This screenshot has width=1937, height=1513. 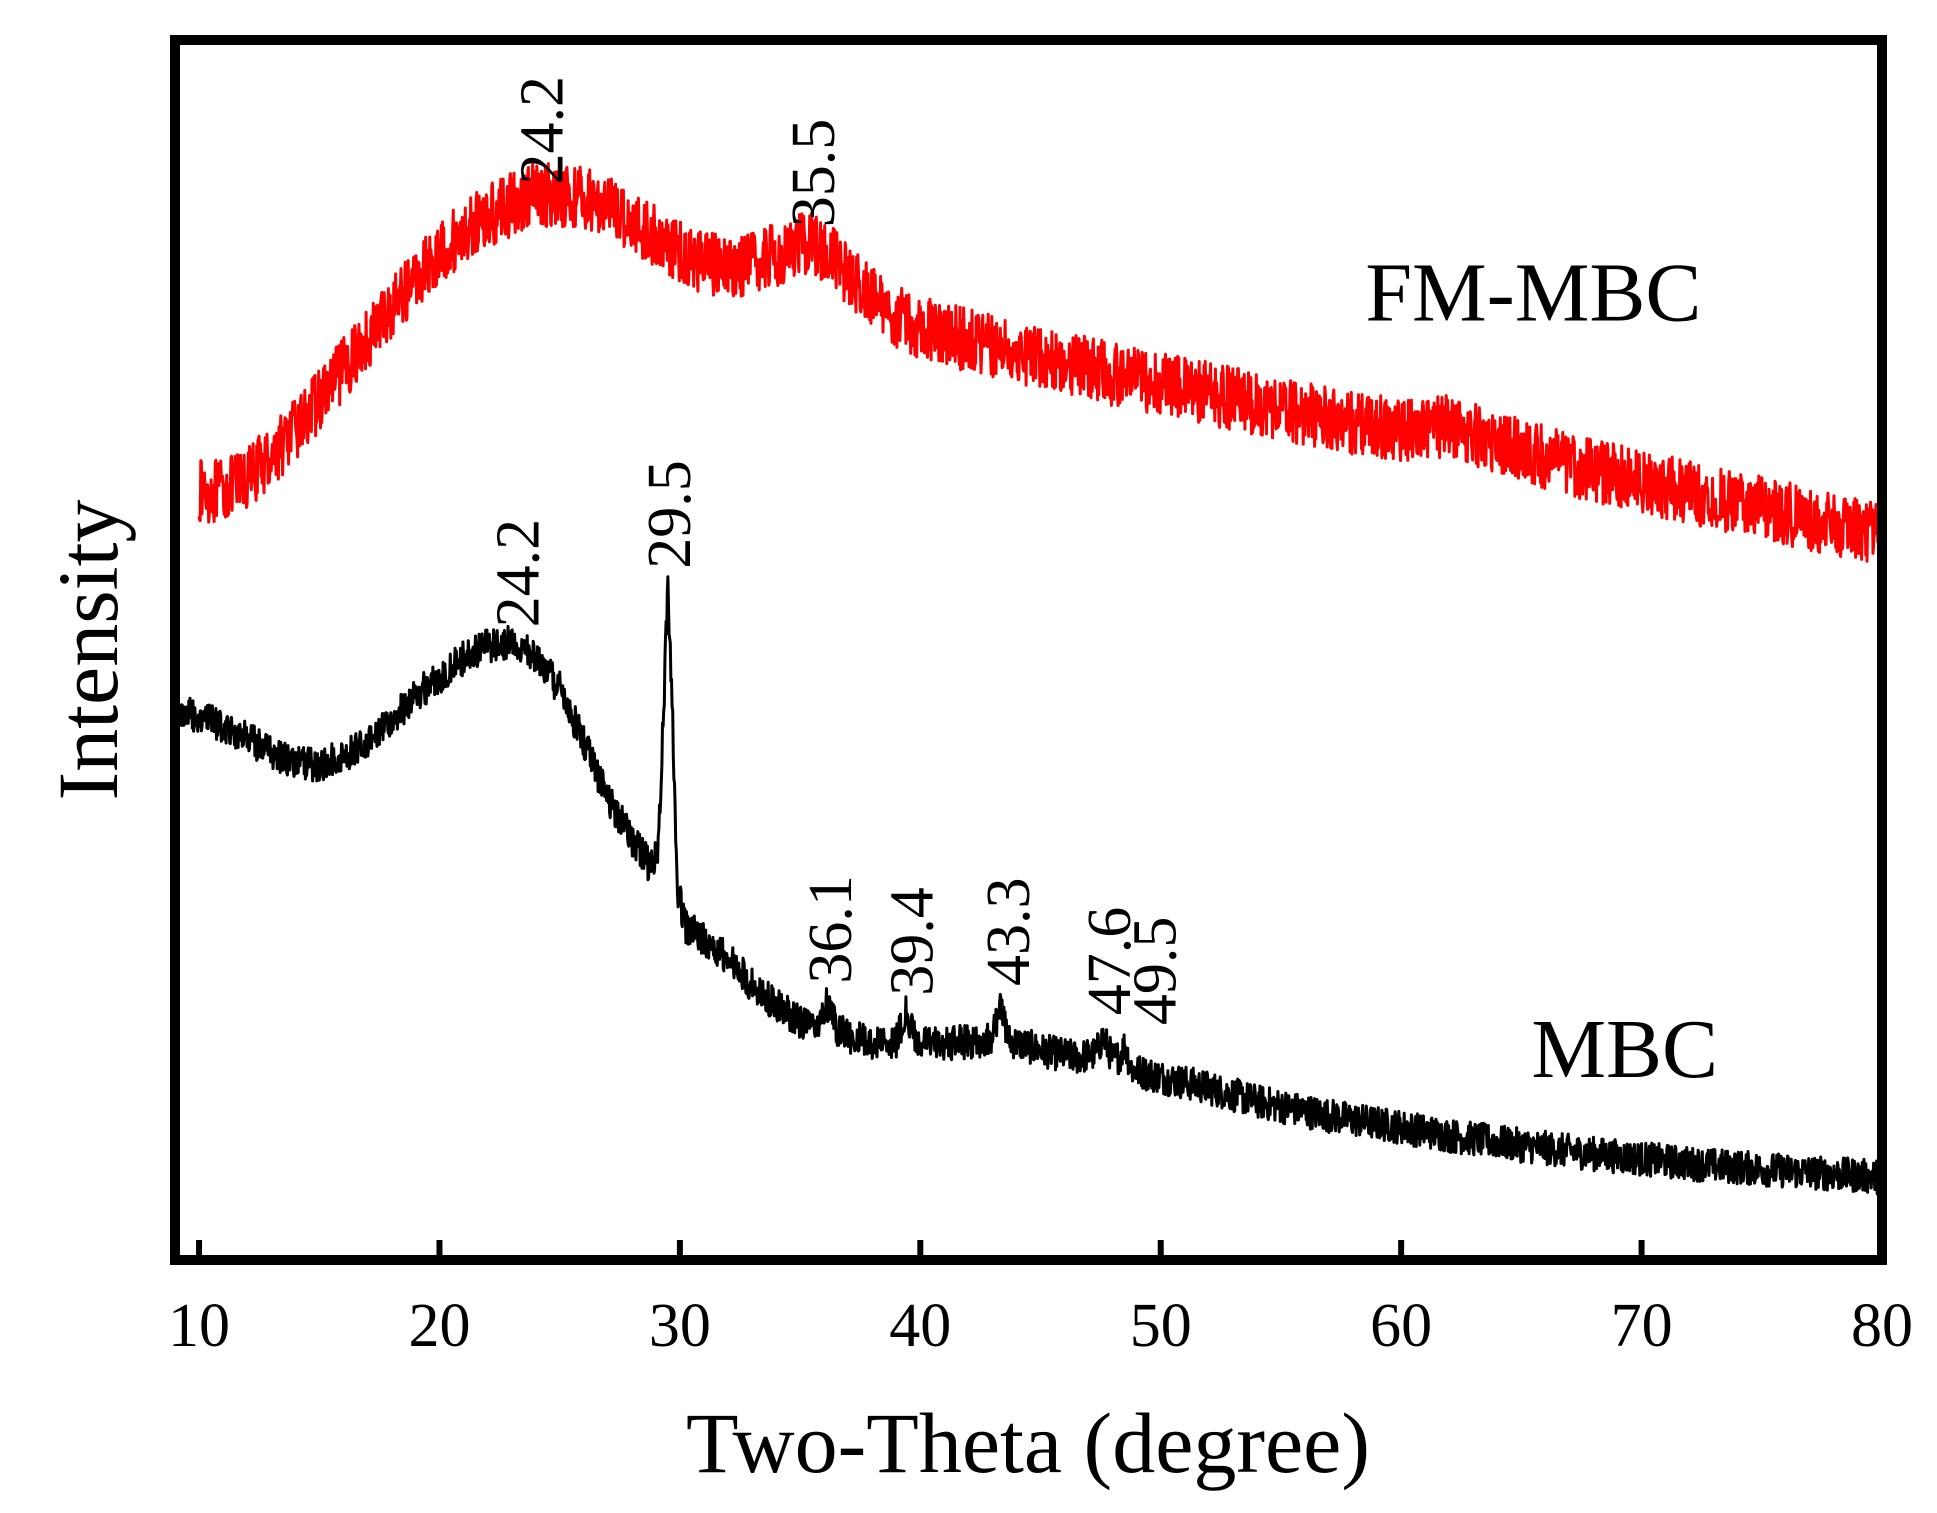 I want to click on peak-label: 49.5, so click(x=1156, y=971).